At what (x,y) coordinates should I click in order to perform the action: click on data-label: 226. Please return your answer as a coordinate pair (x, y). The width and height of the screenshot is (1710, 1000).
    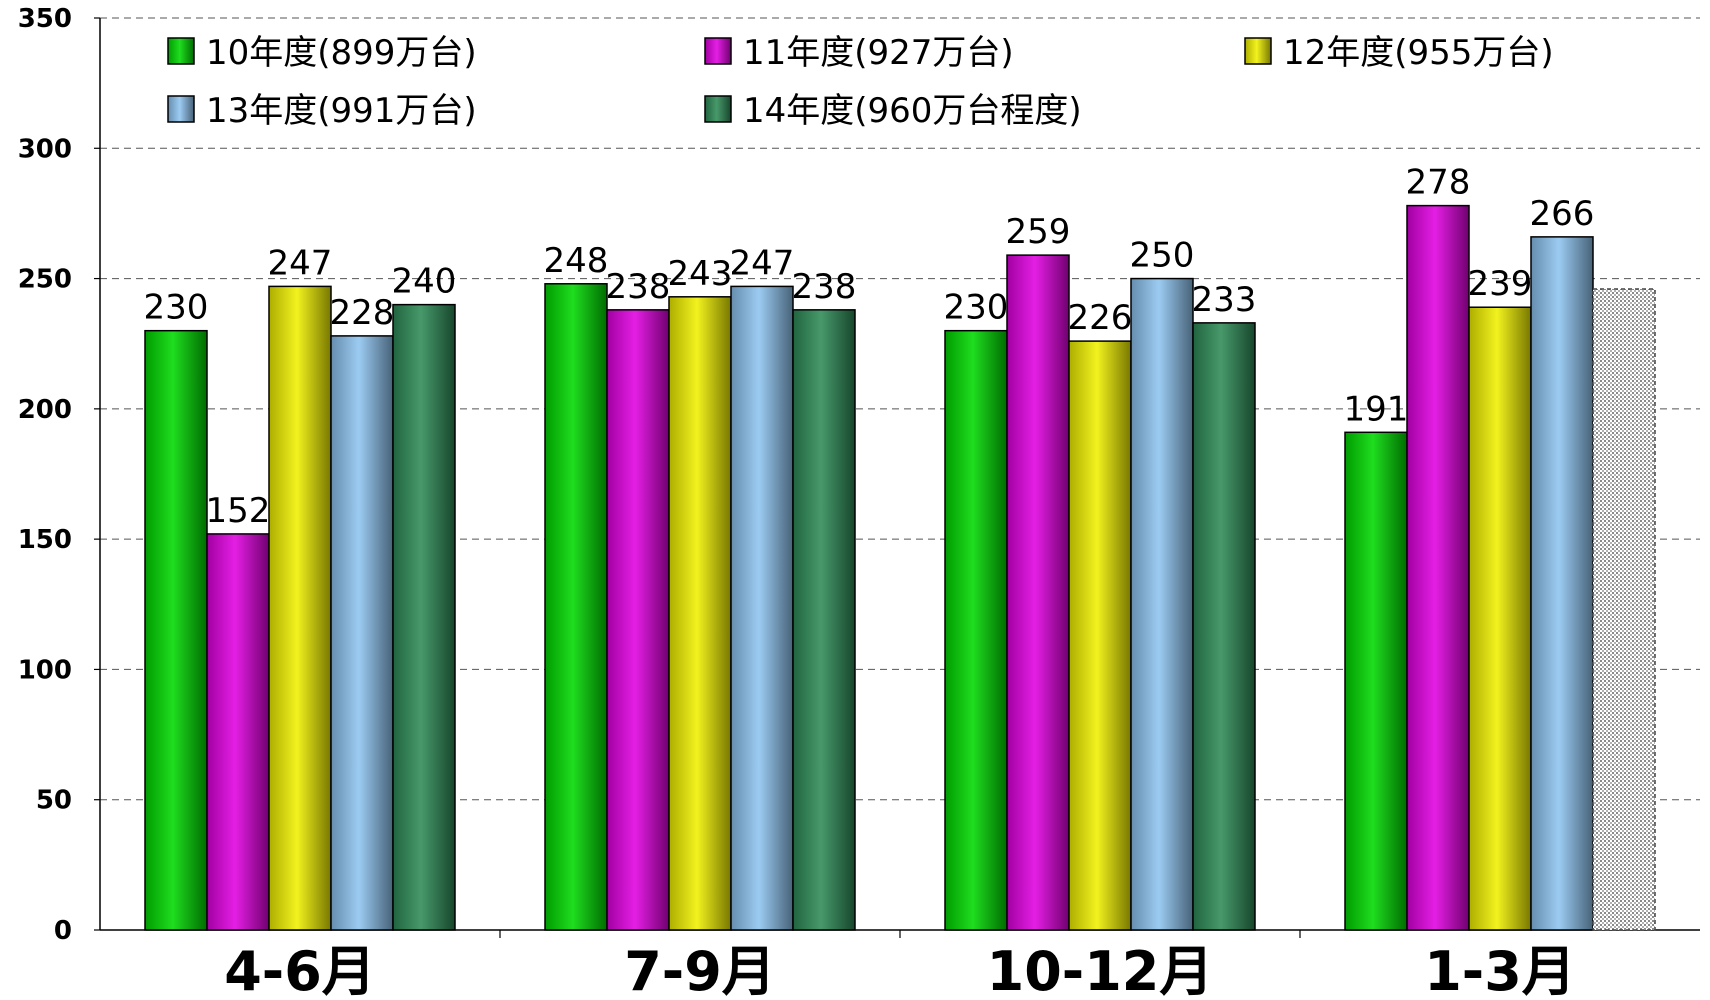
    Looking at the image, I should click on (1100, 318).